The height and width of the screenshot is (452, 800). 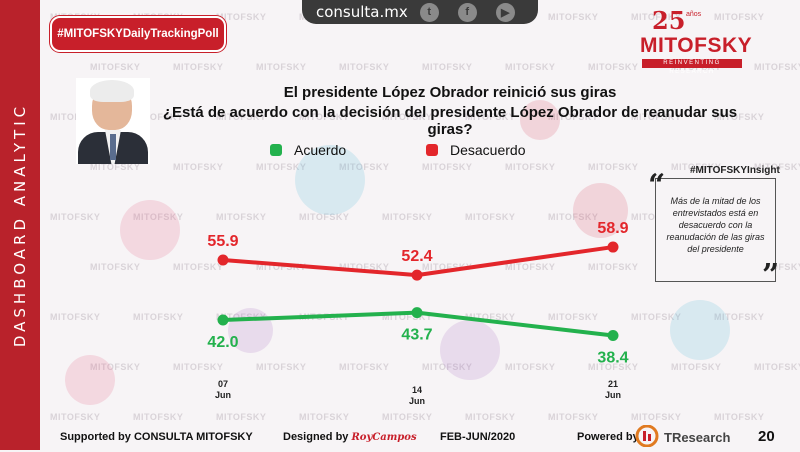 What do you see at coordinates (416, 335) in the screenshot?
I see `data-label-acuerdo: 43.7` at bounding box center [416, 335].